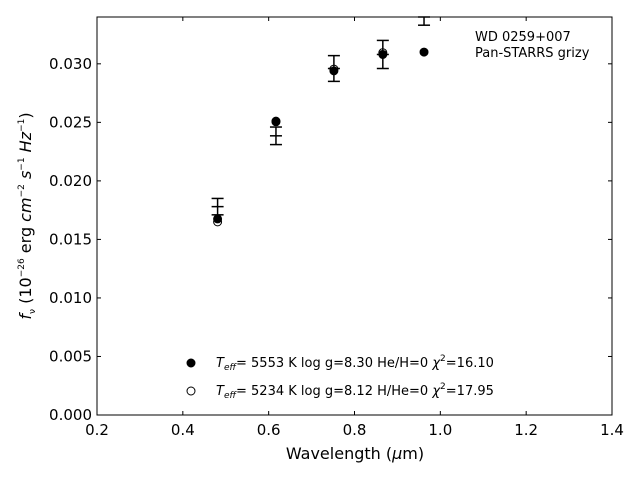 The image size is (640, 480). I want to click on y-tick-label: 0.030, so click(70, 64).